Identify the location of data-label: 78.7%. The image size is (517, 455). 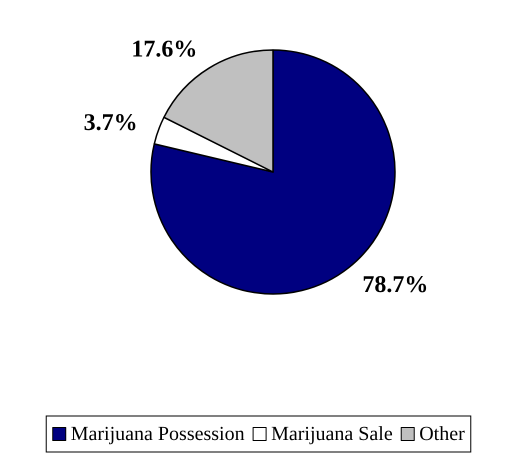
(395, 285).